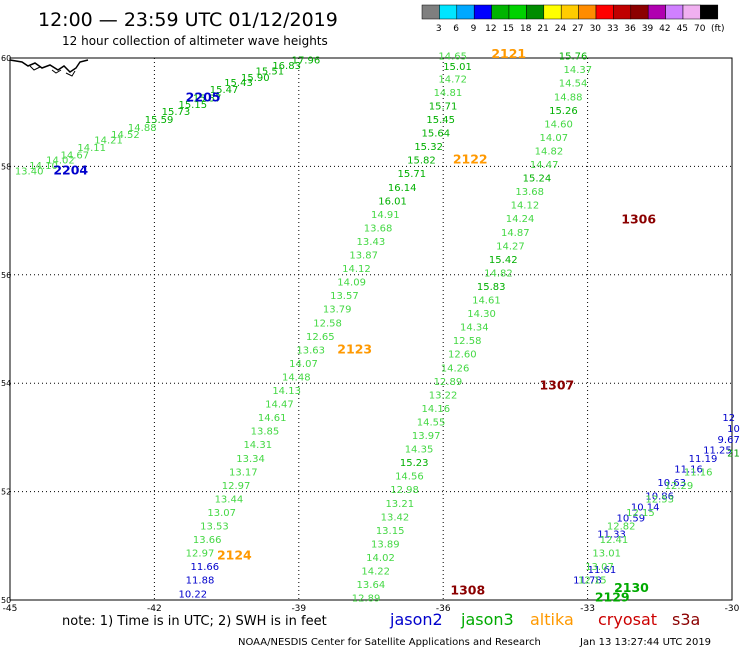  What do you see at coordinates (612, 597) in the screenshot?
I see `pass-label: 2129` at bounding box center [612, 597].